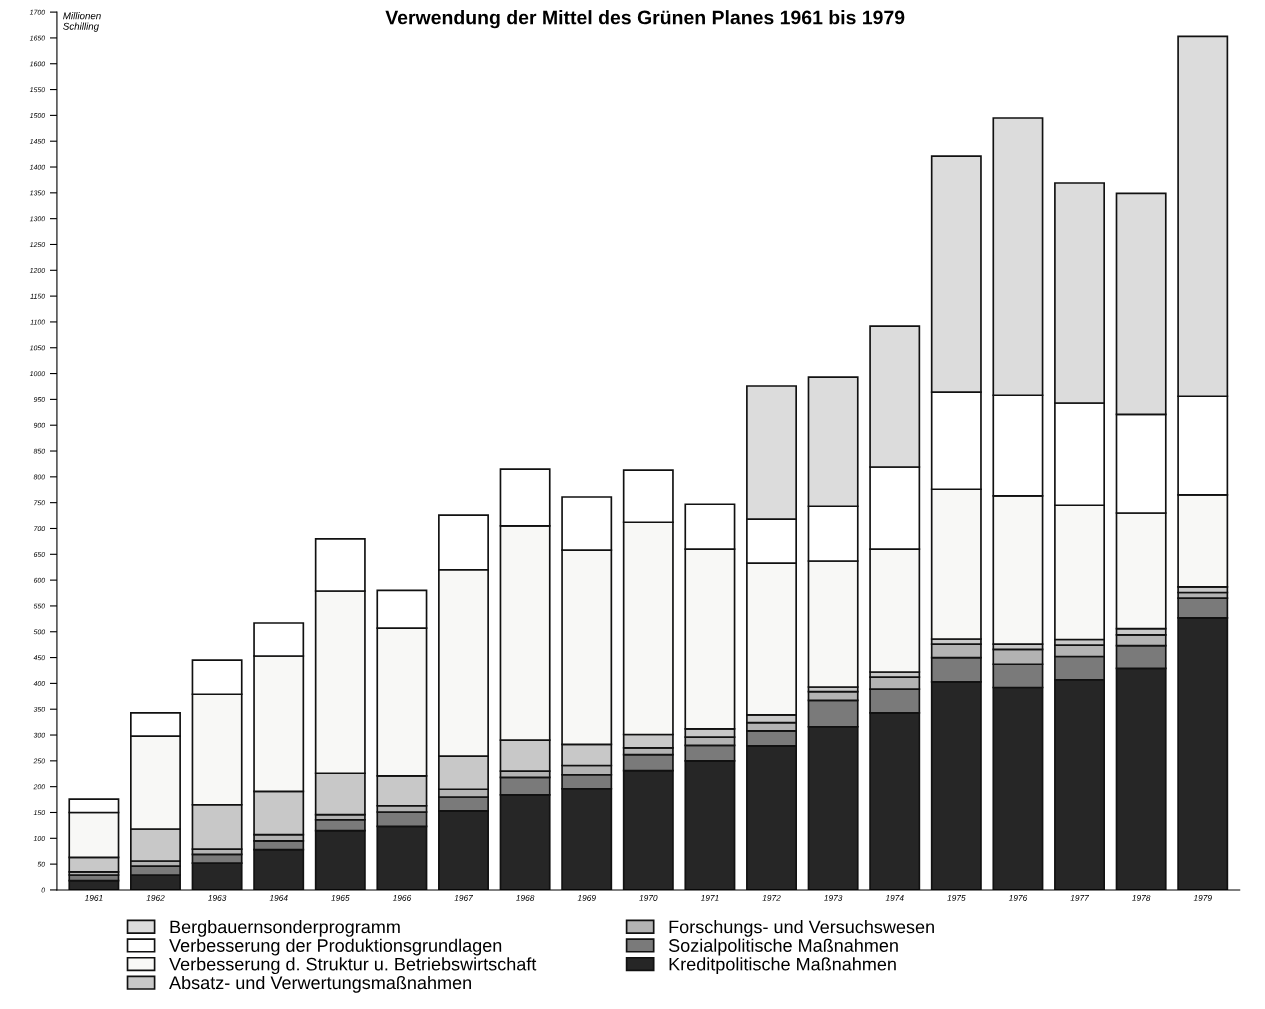  I want to click on x-tick-label: 1974, so click(894, 898).